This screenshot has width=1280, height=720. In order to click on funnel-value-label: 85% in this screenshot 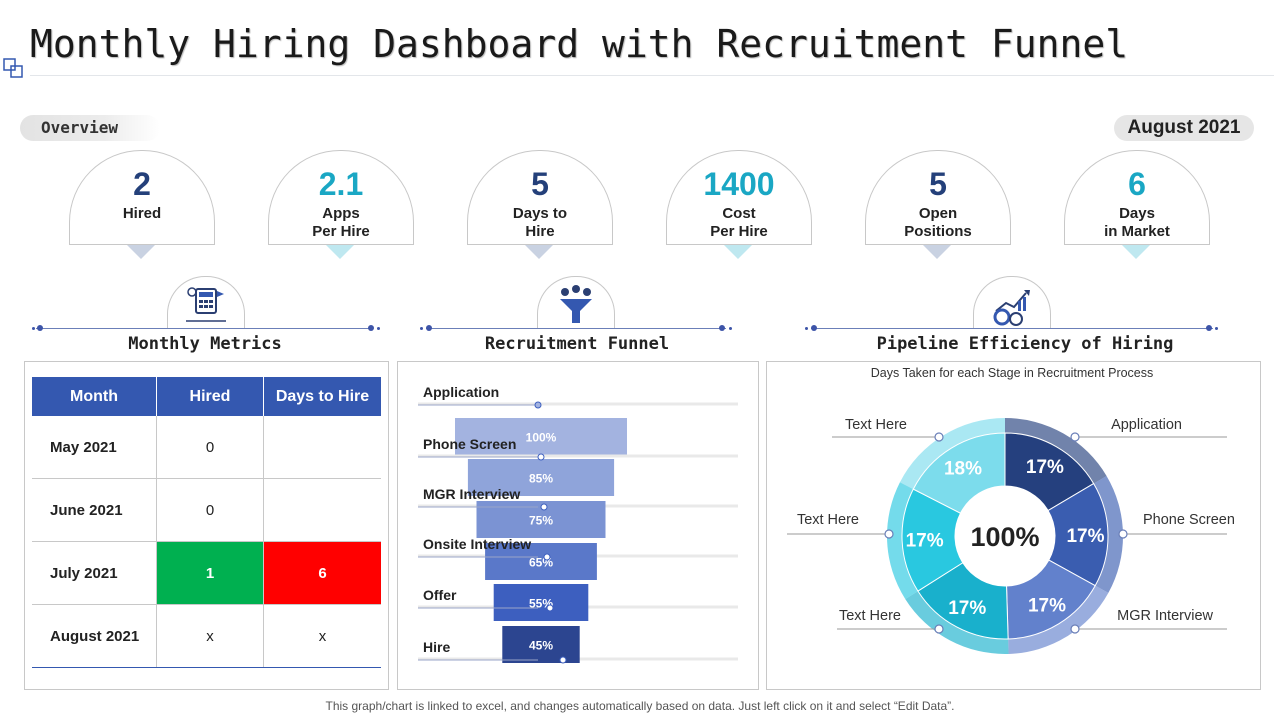, I will do `click(541, 479)`.